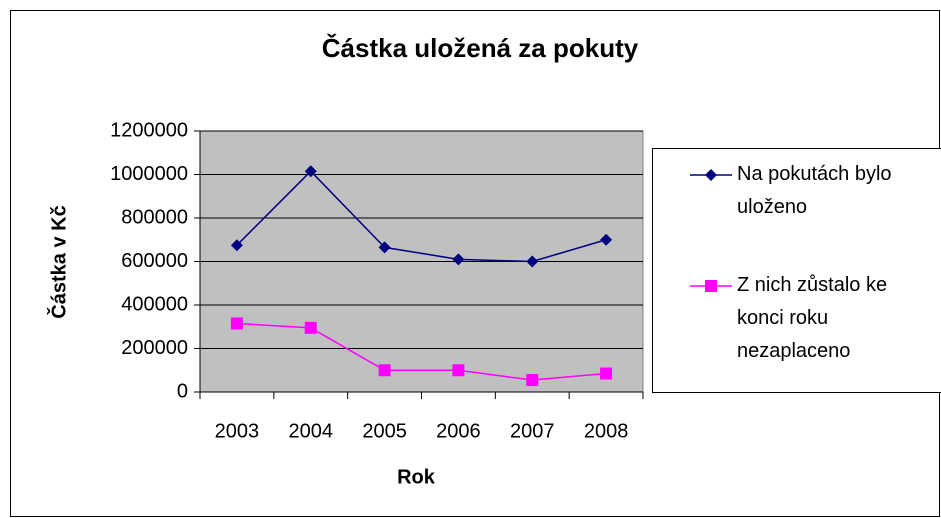  I want to click on chart-title: Částka uložená za pokuty, so click(480, 48).